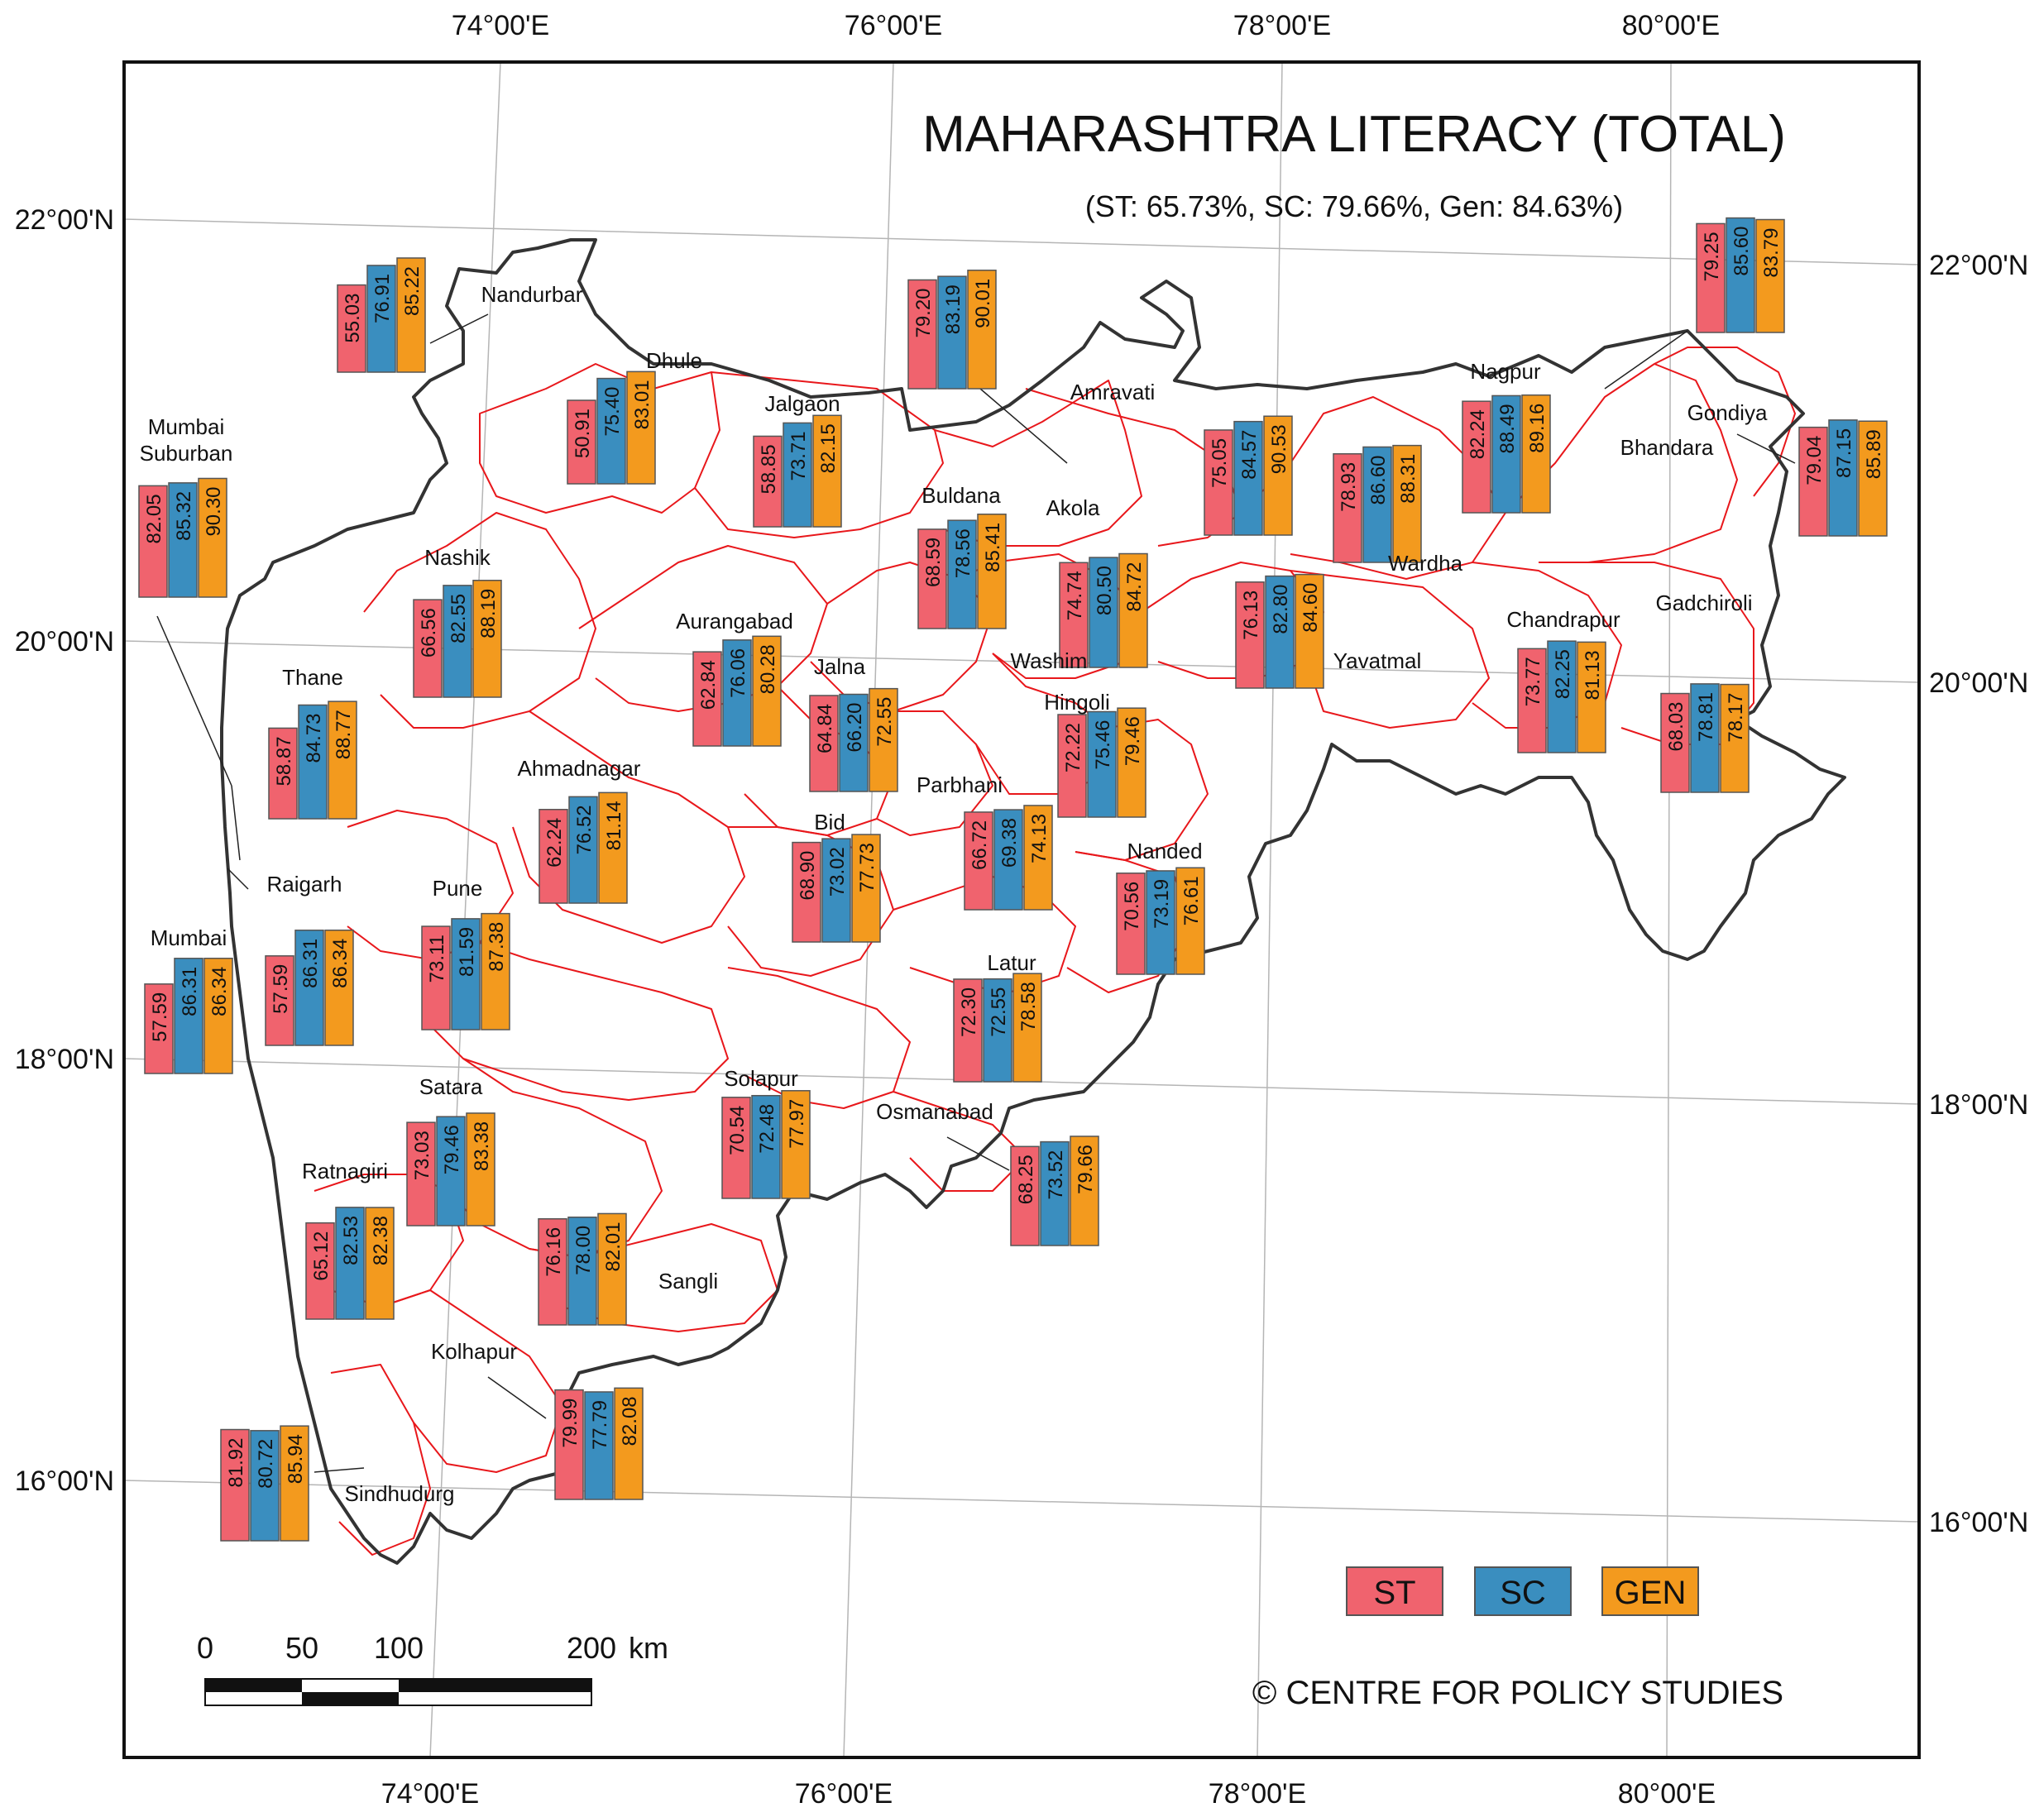 Image resolution: width=2044 pixels, height=1817 pixels. I want to click on bar-value-mumbai-suburban-st: 82.05, so click(154, 518).